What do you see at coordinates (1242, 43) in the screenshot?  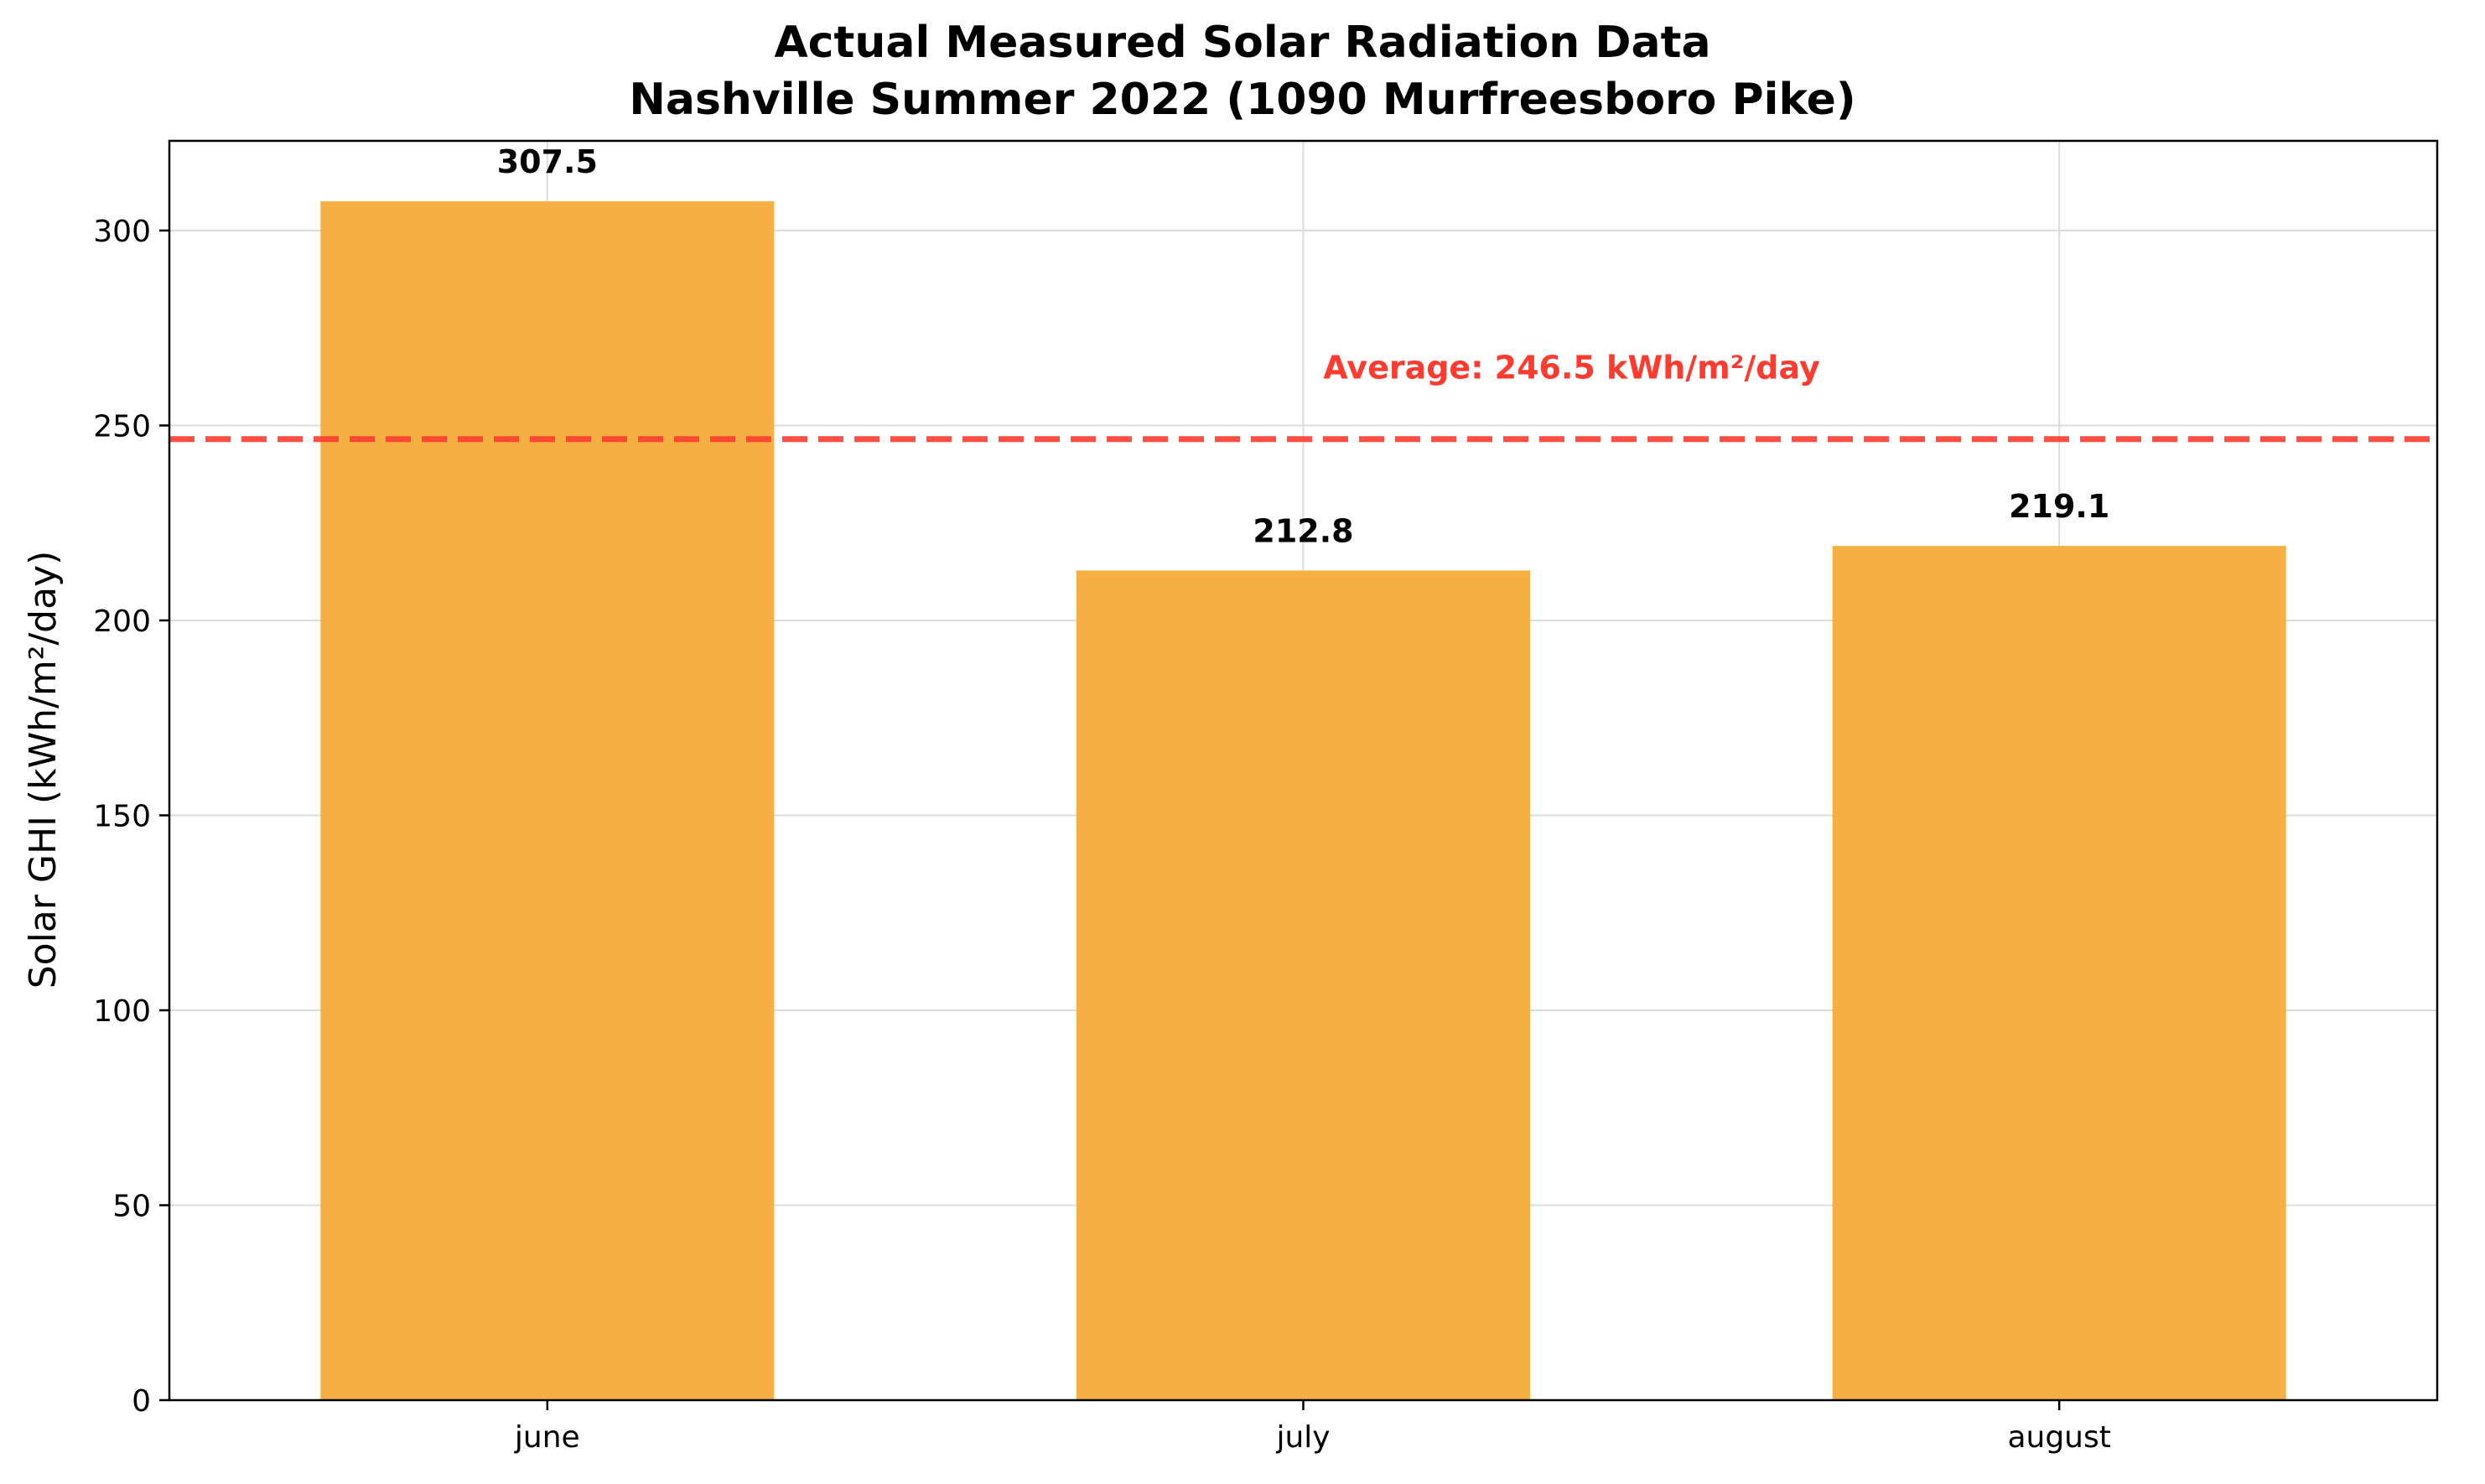 I see `chart-title: Actual Measured Solar Radiation Data` at bounding box center [1242, 43].